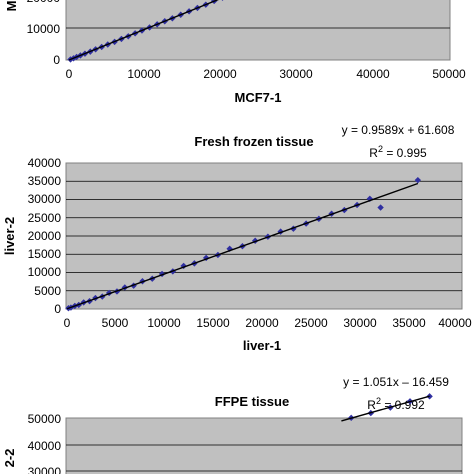  Describe the element at coordinates (262, 345) in the screenshot. I see `x-axis-label: liver-1` at that location.